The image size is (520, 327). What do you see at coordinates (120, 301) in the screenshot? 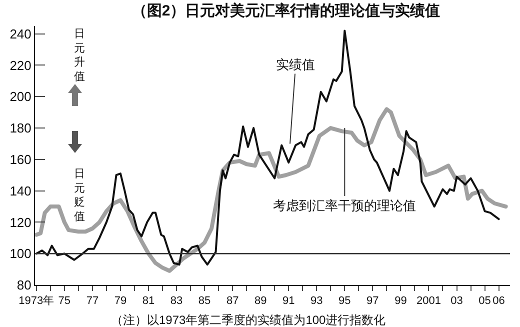
I see `x-tick-label: 79` at bounding box center [120, 301].